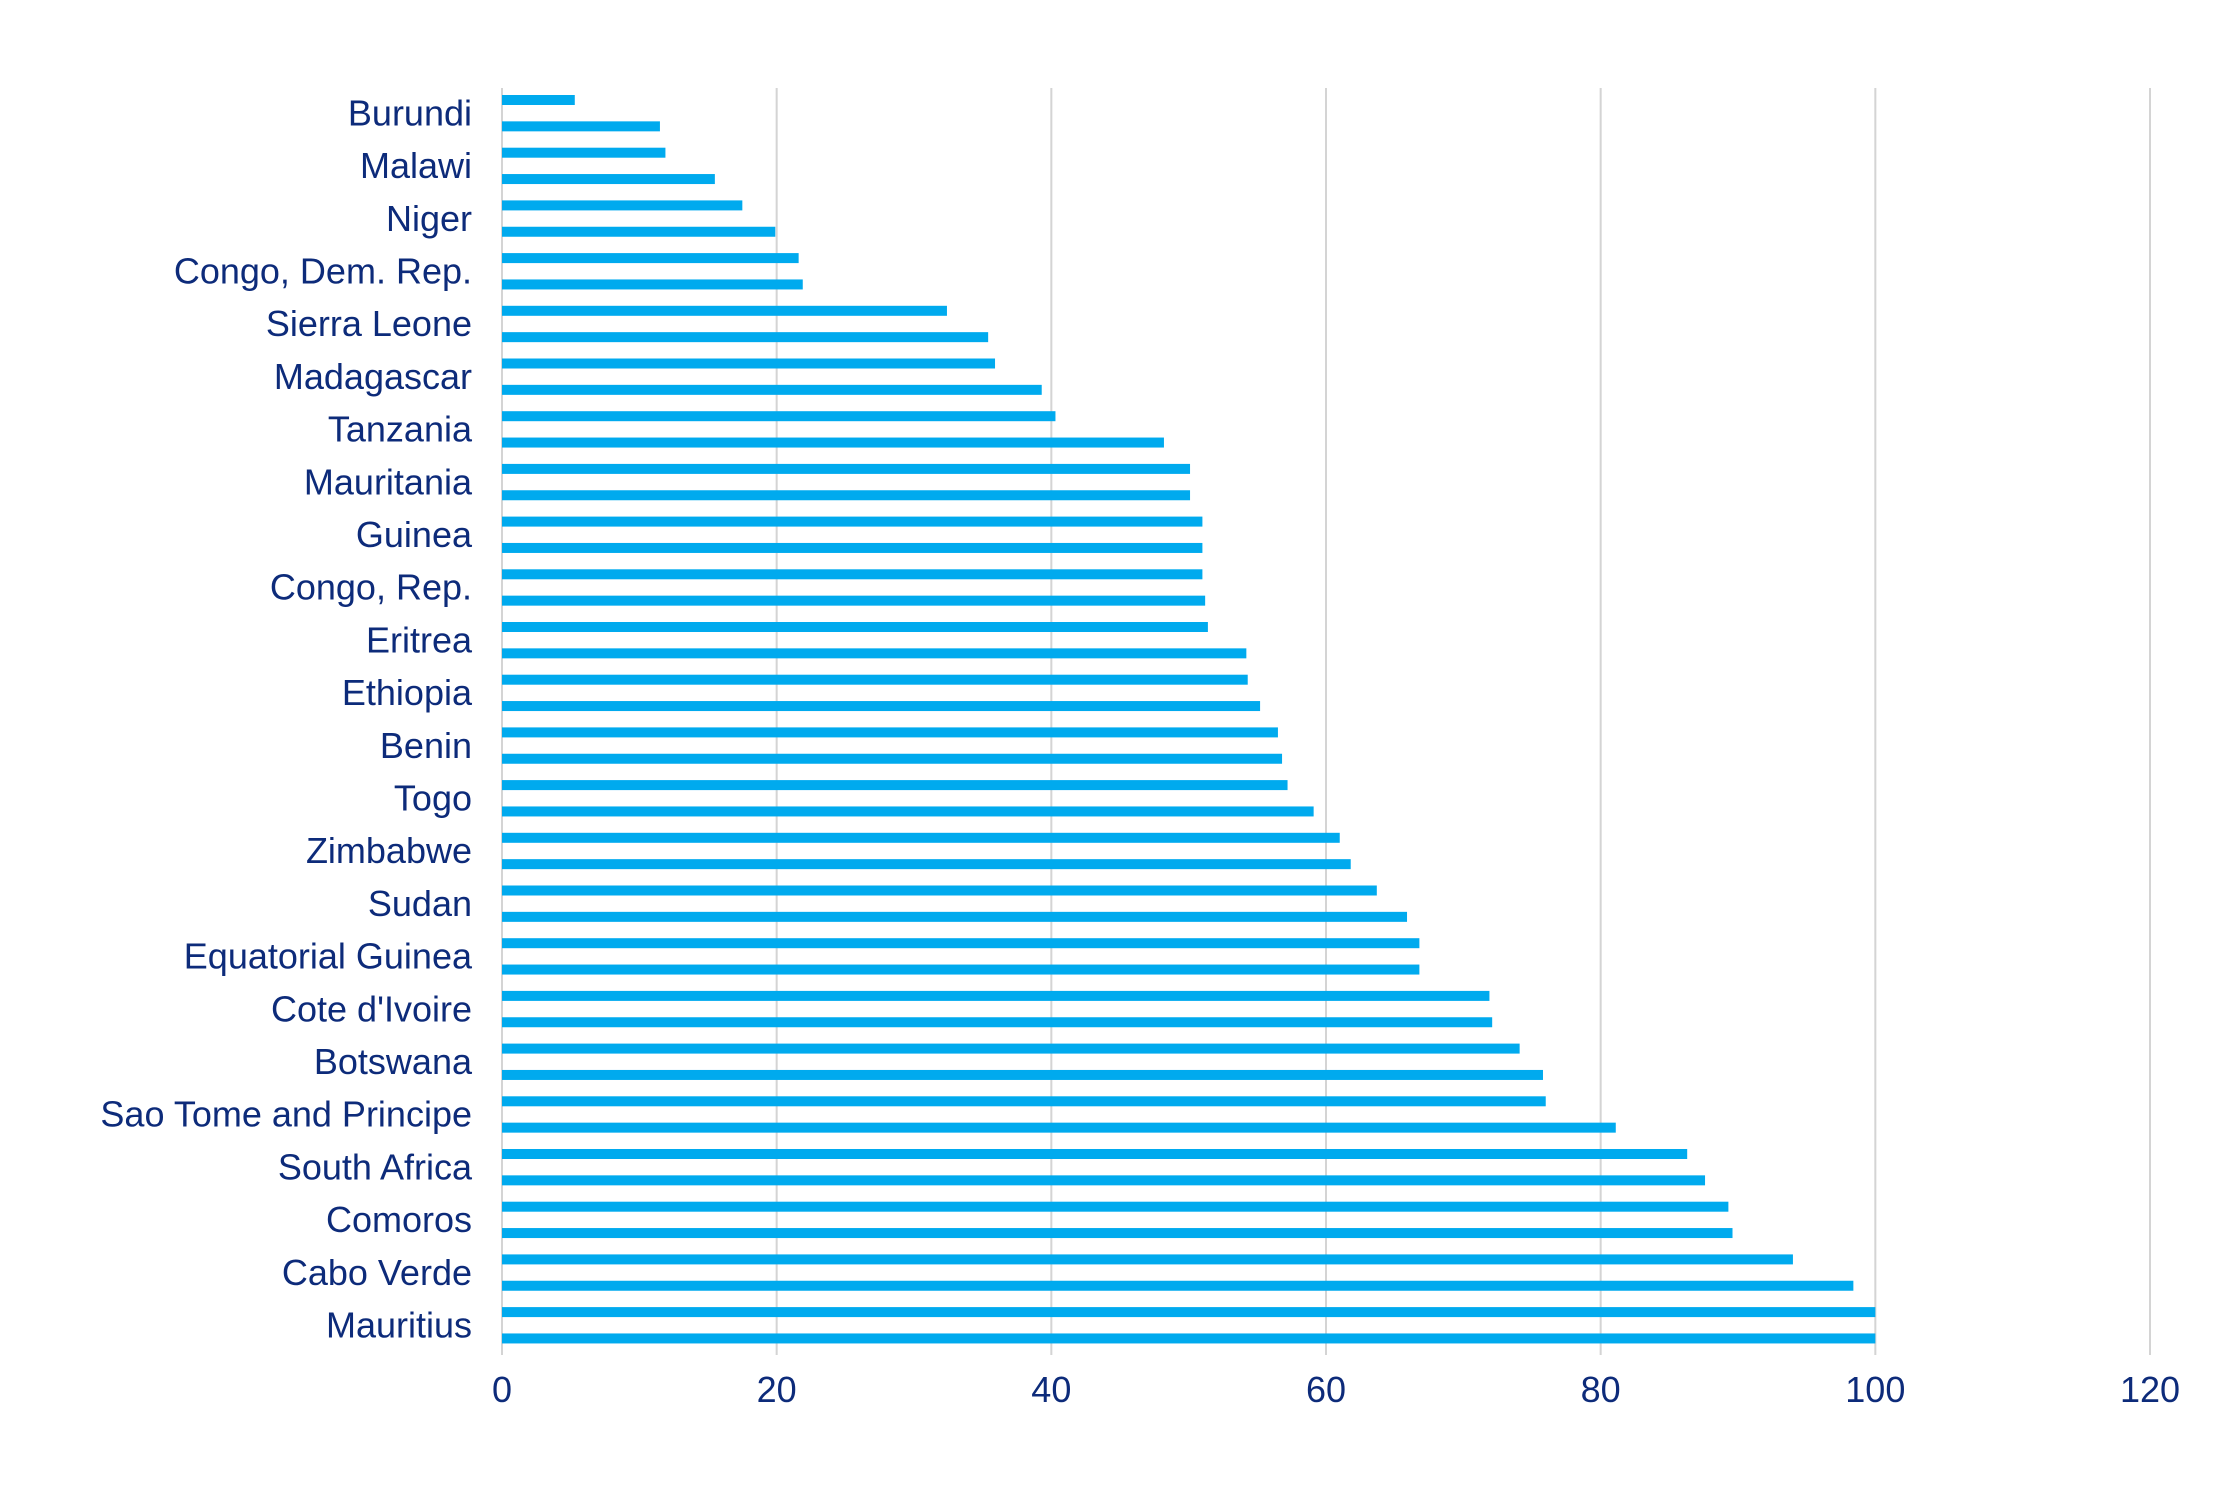 The image size is (2233, 1488). Describe the element at coordinates (399, 1324) in the screenshot. I see `category-label: Mauritius` at that location.